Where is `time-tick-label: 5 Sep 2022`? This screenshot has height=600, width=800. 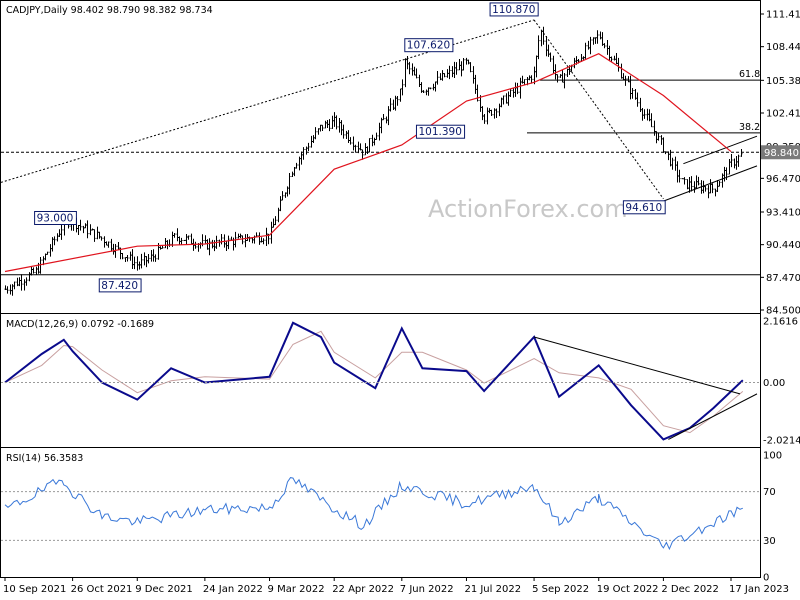
time-tick-label: 5 Sep 2022 is located at coordinates (560, 589).